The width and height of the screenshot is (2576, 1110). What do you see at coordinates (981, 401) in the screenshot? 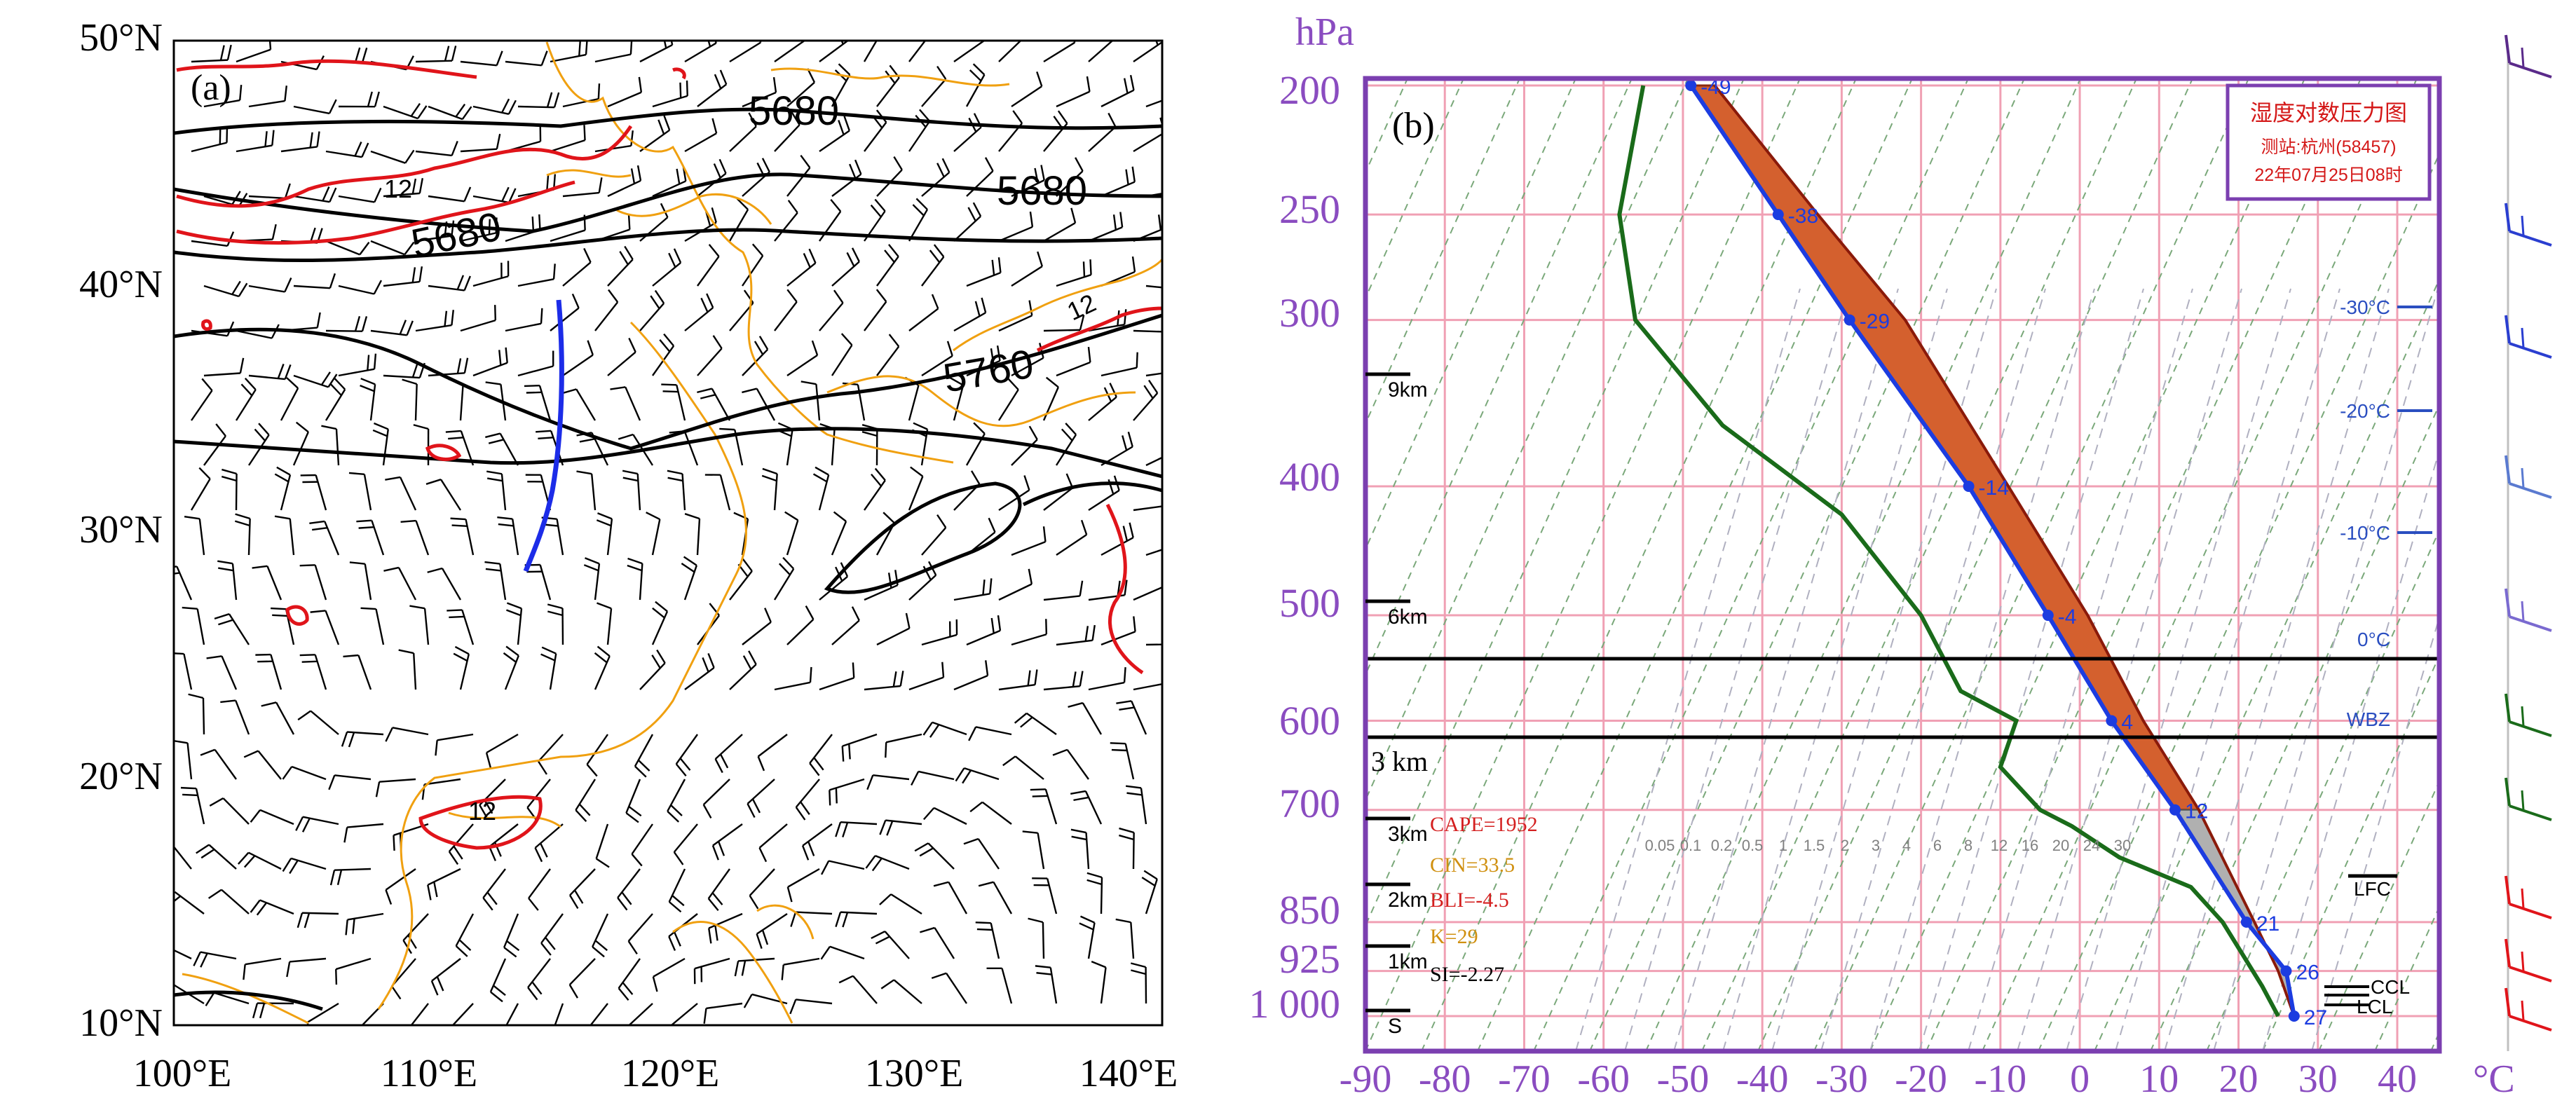
I see `coastline-segment` at bounding box center [981, 401].